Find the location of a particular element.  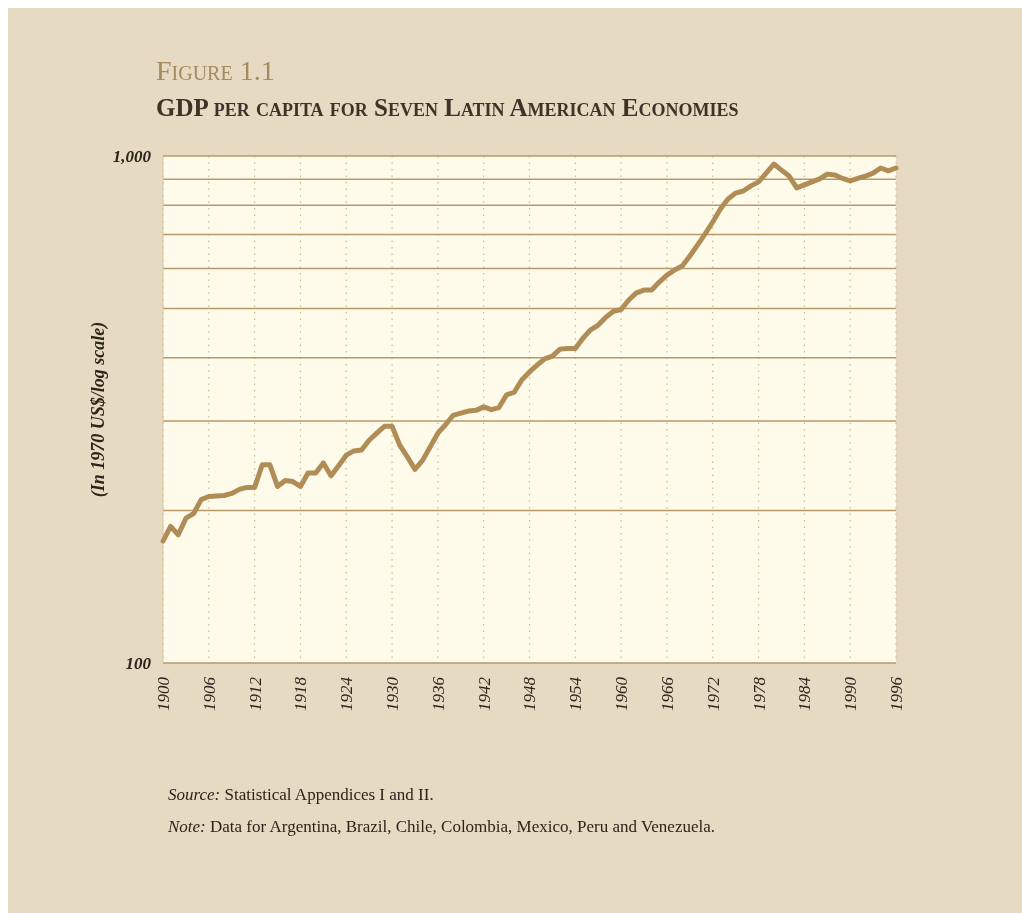

x-tick-label: 1954 is located at coordinates (576, 693).